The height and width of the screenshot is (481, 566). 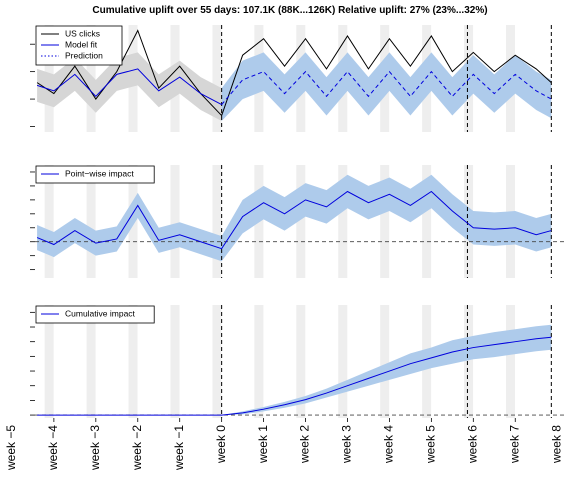 I want to click on x-tick-label: week −3, so click(x=95, y=448).